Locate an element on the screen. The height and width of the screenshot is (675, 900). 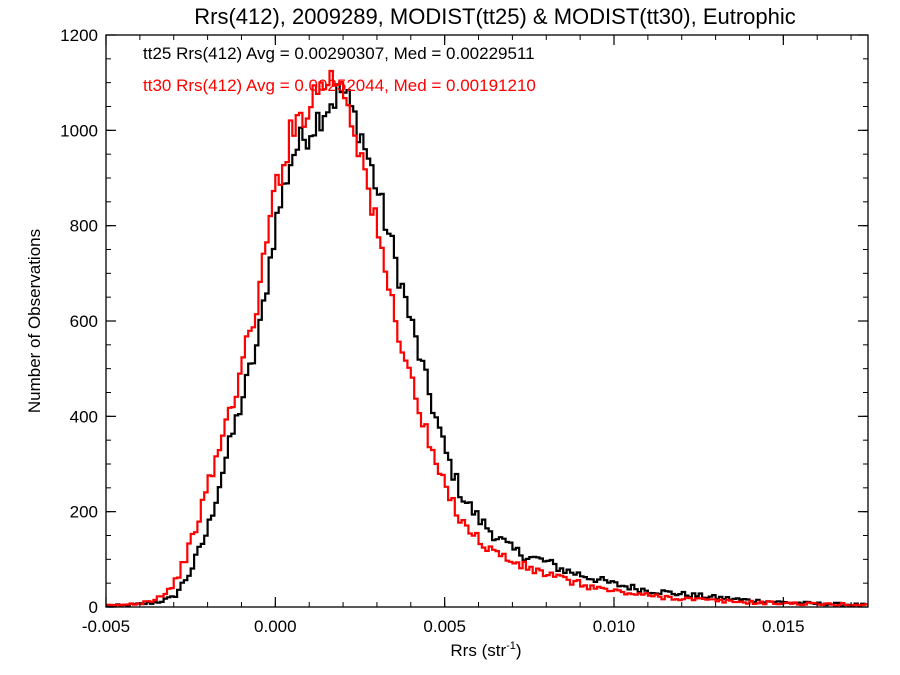
x-tick-label: 0.015 is located at coordinates (783, 626).